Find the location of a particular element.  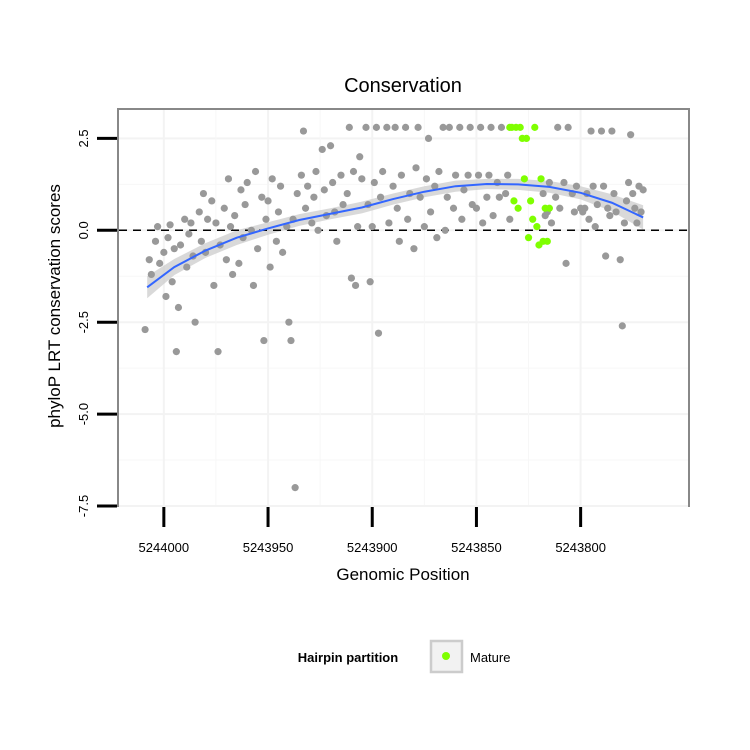

y-tick-label: -5.0 is located at coordinates (83, 414).